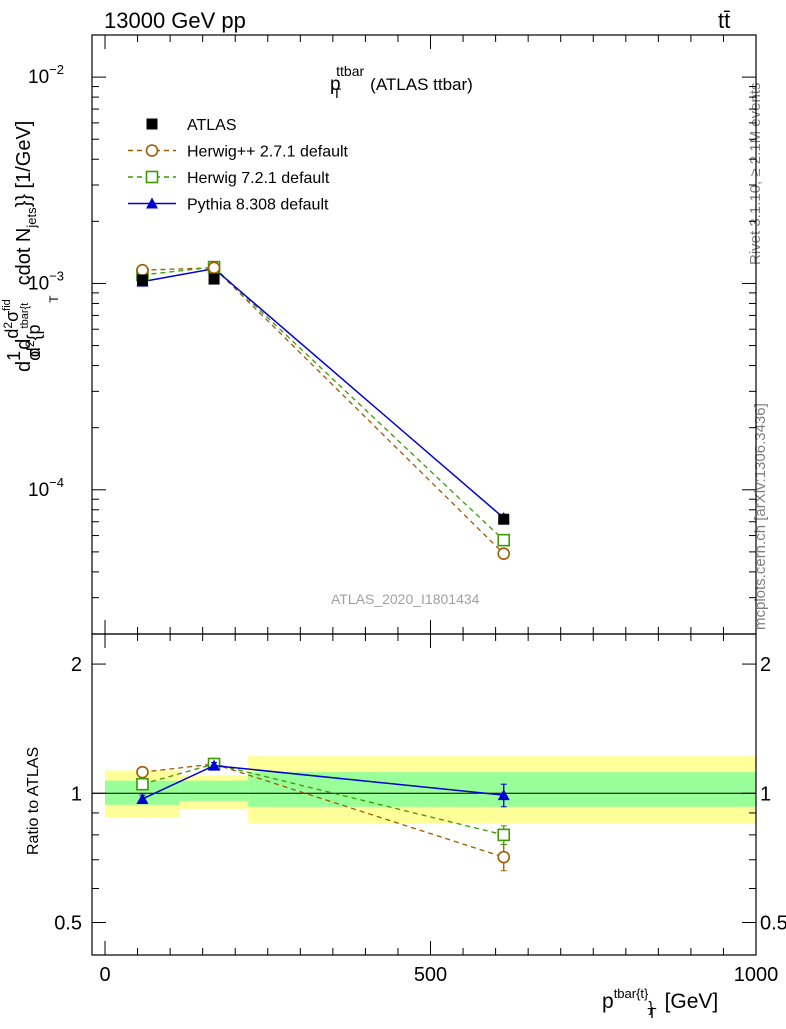 This screenshot has height=1029, width=786. Describe the element at coordinates (724, 20) in the screenshot. I see `process-label: tt̄` at that location.